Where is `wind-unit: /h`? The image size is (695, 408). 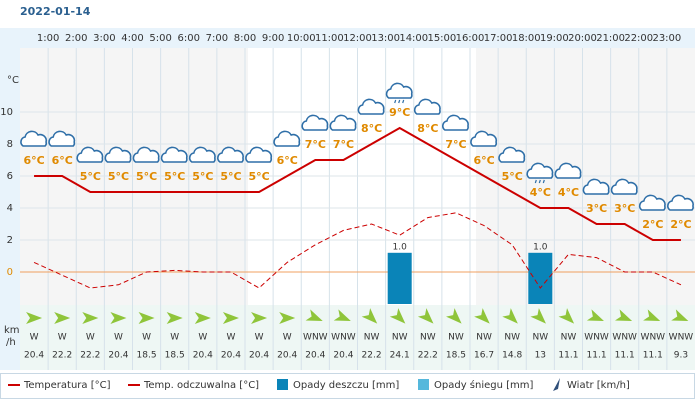
wind-unit: /h is located at coordinates (11, 342).